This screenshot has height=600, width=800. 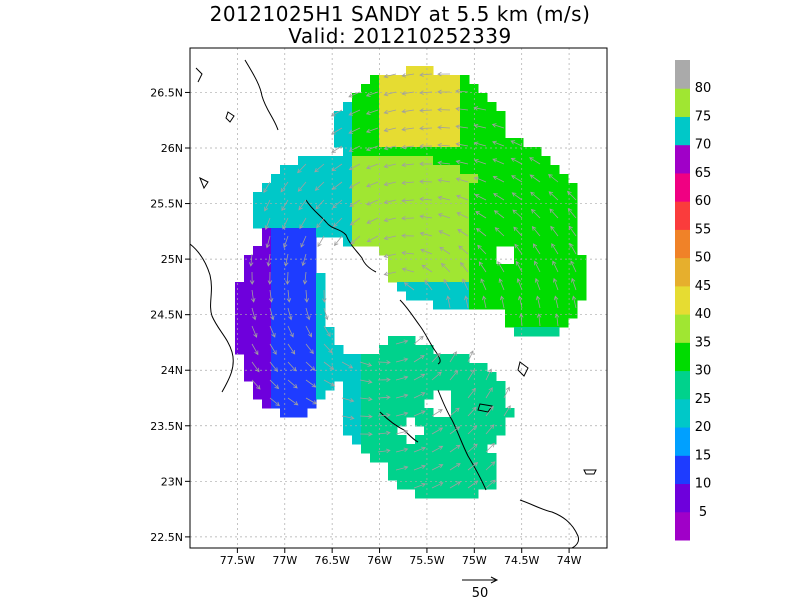 I want to click on lat-tick-label: 24N, so click(x=172, y=370).